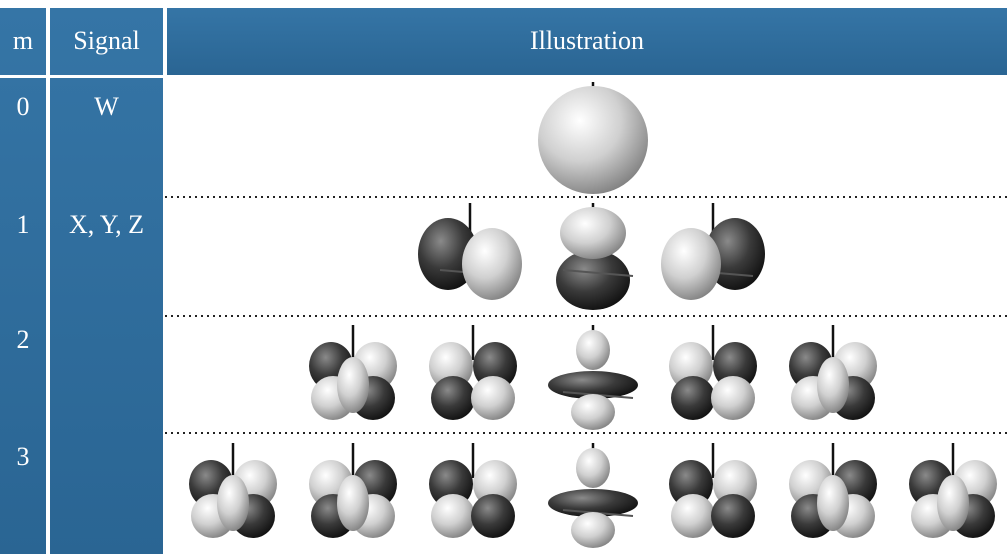  I want to click on row-m: 0, so click(23, 106).